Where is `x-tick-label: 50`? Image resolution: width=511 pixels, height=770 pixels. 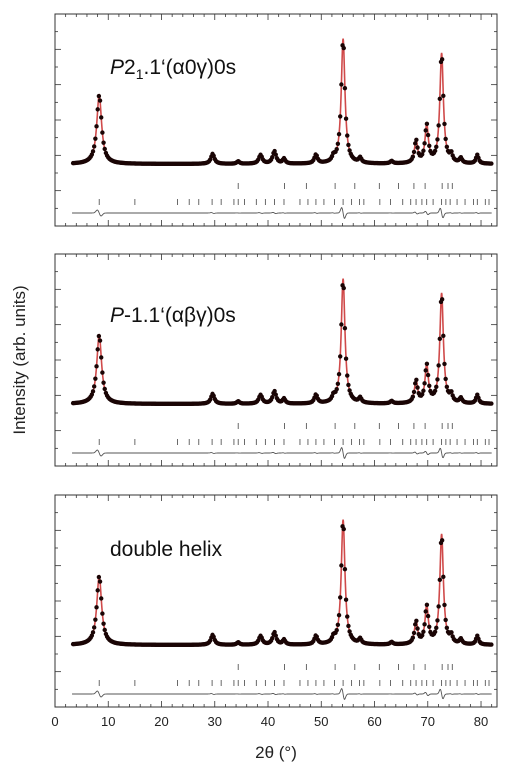 x-tick-label: 50 is located at coordinates (321, 721).